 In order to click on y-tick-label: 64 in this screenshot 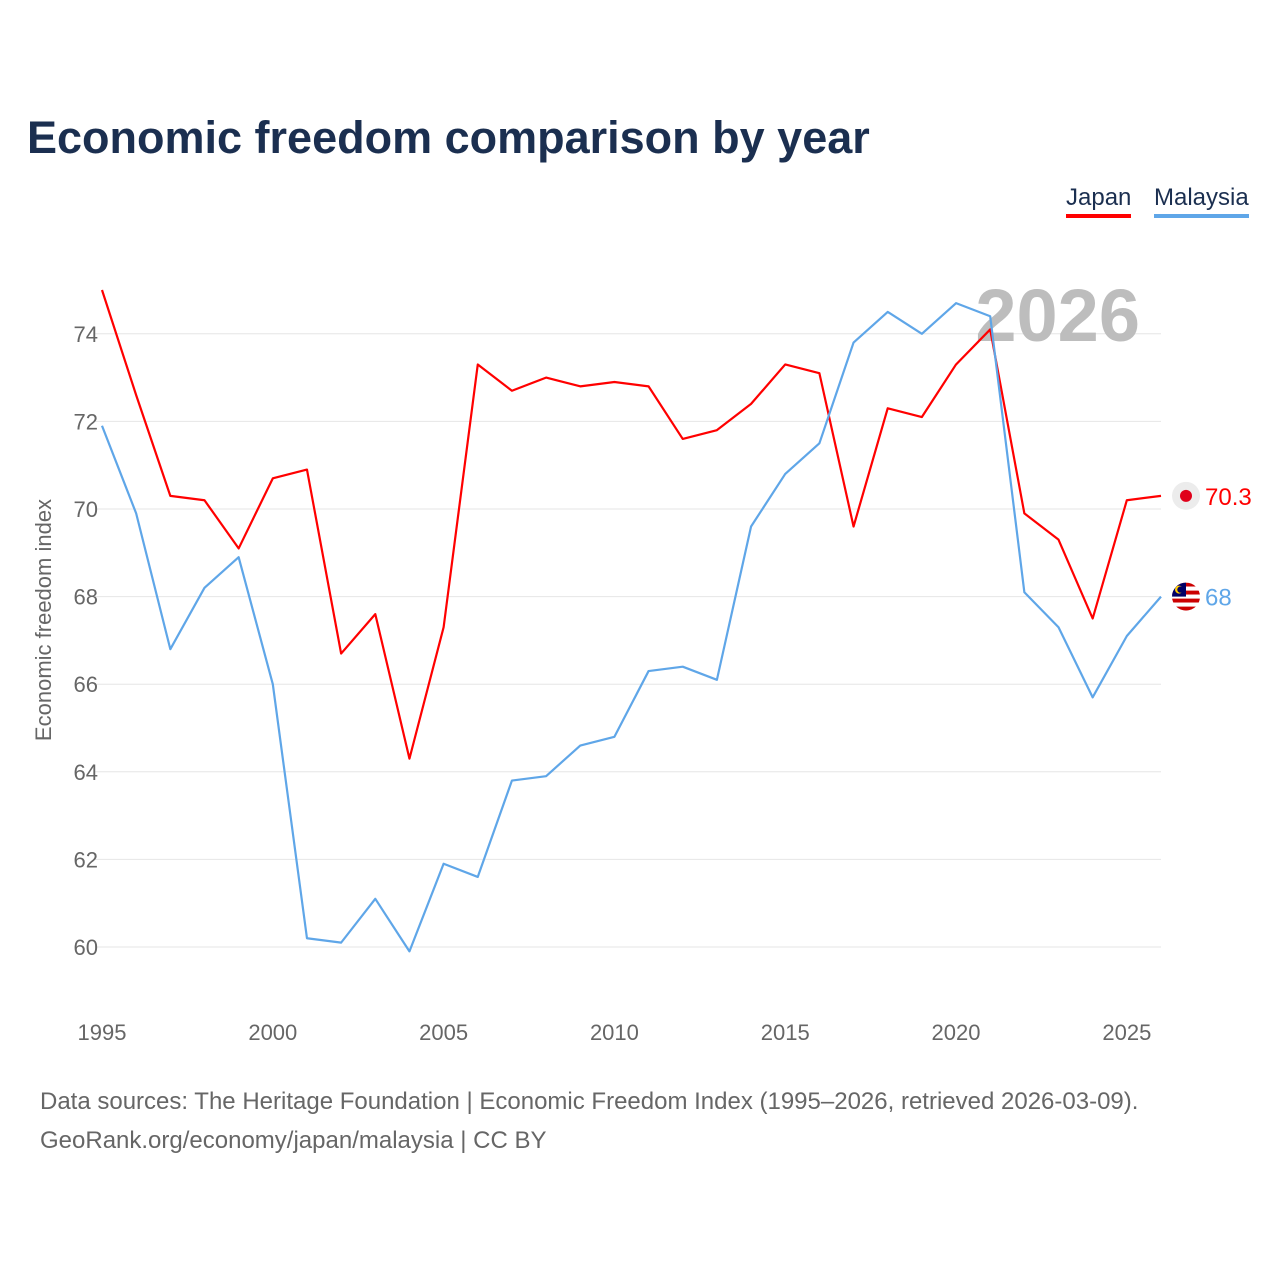, I will do `click(86, 772)`.